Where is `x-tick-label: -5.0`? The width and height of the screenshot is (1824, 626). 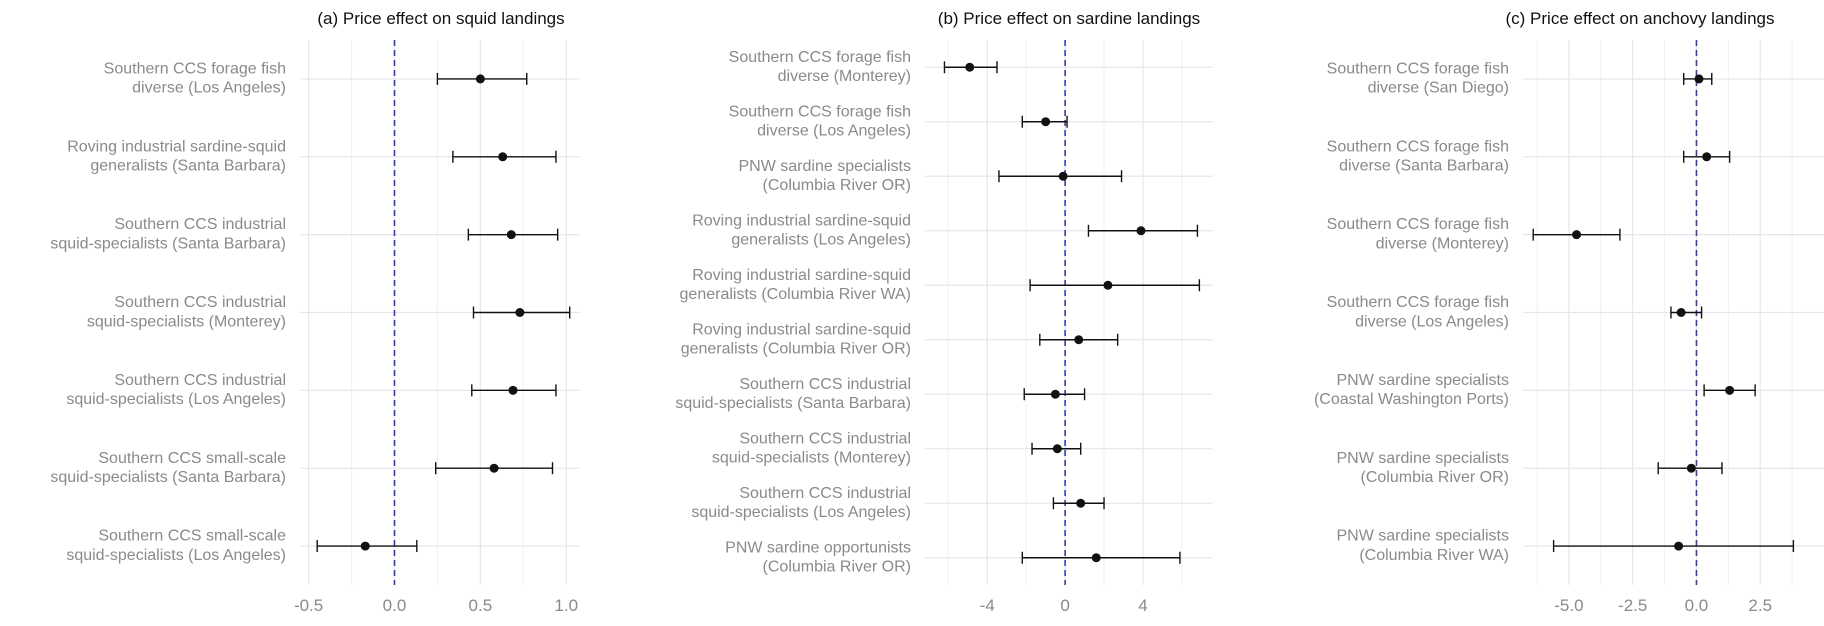 x-tick-label: -5.0 is located at coordinates (1568, 605).